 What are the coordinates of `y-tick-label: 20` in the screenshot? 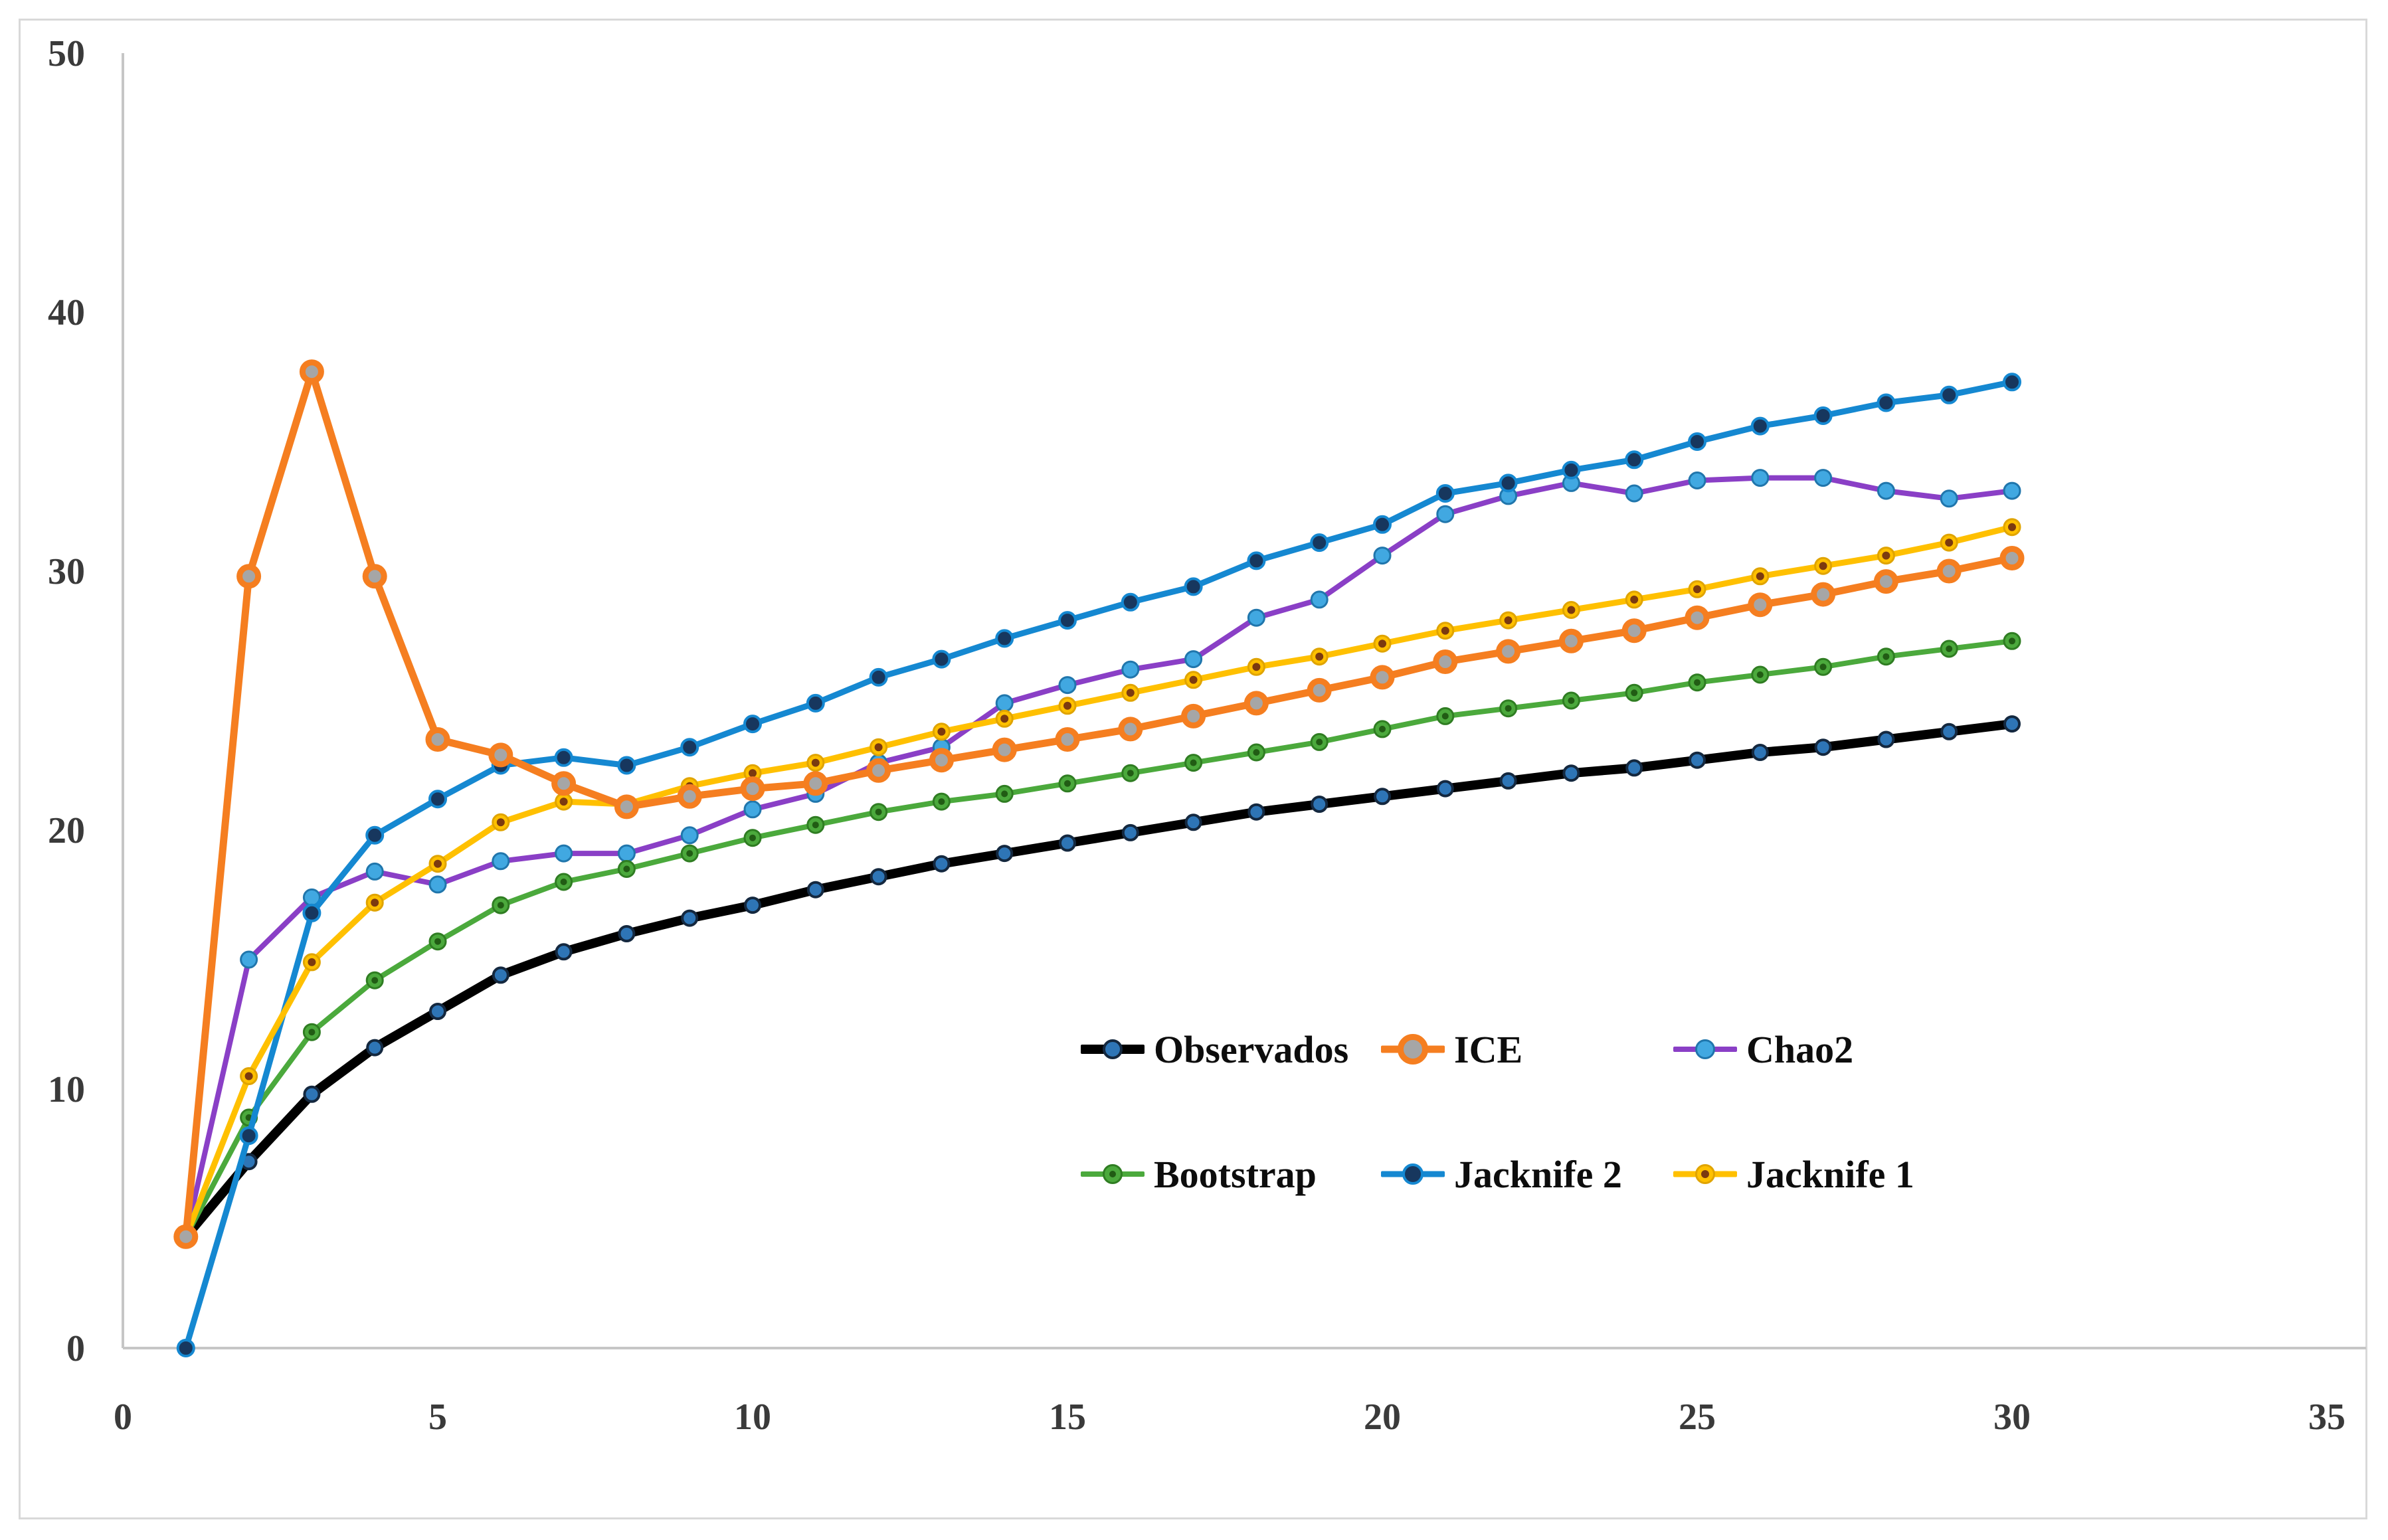 It's located at (66, 830).